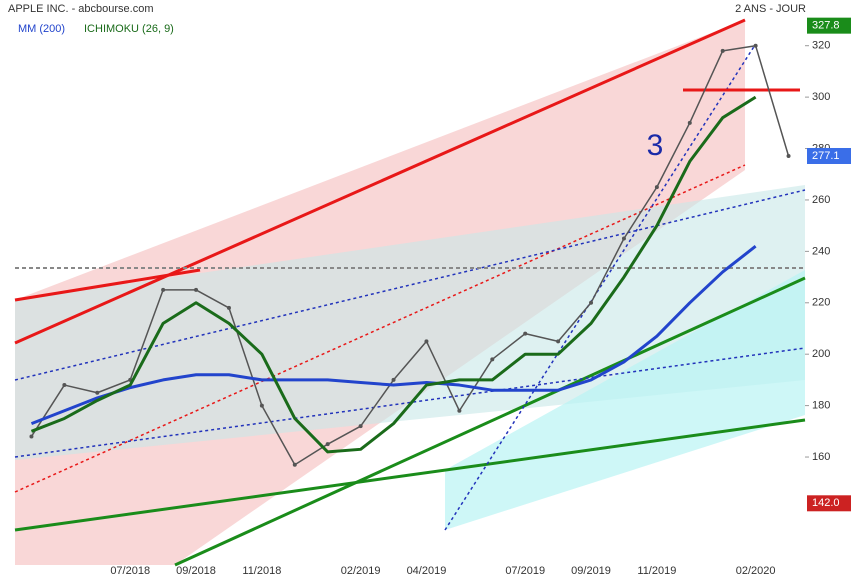 The image size is (855, 580). Describe the element at coordinates (756, 571) in the screenshot. I see `x-tick-label: 02/2020` at that location.